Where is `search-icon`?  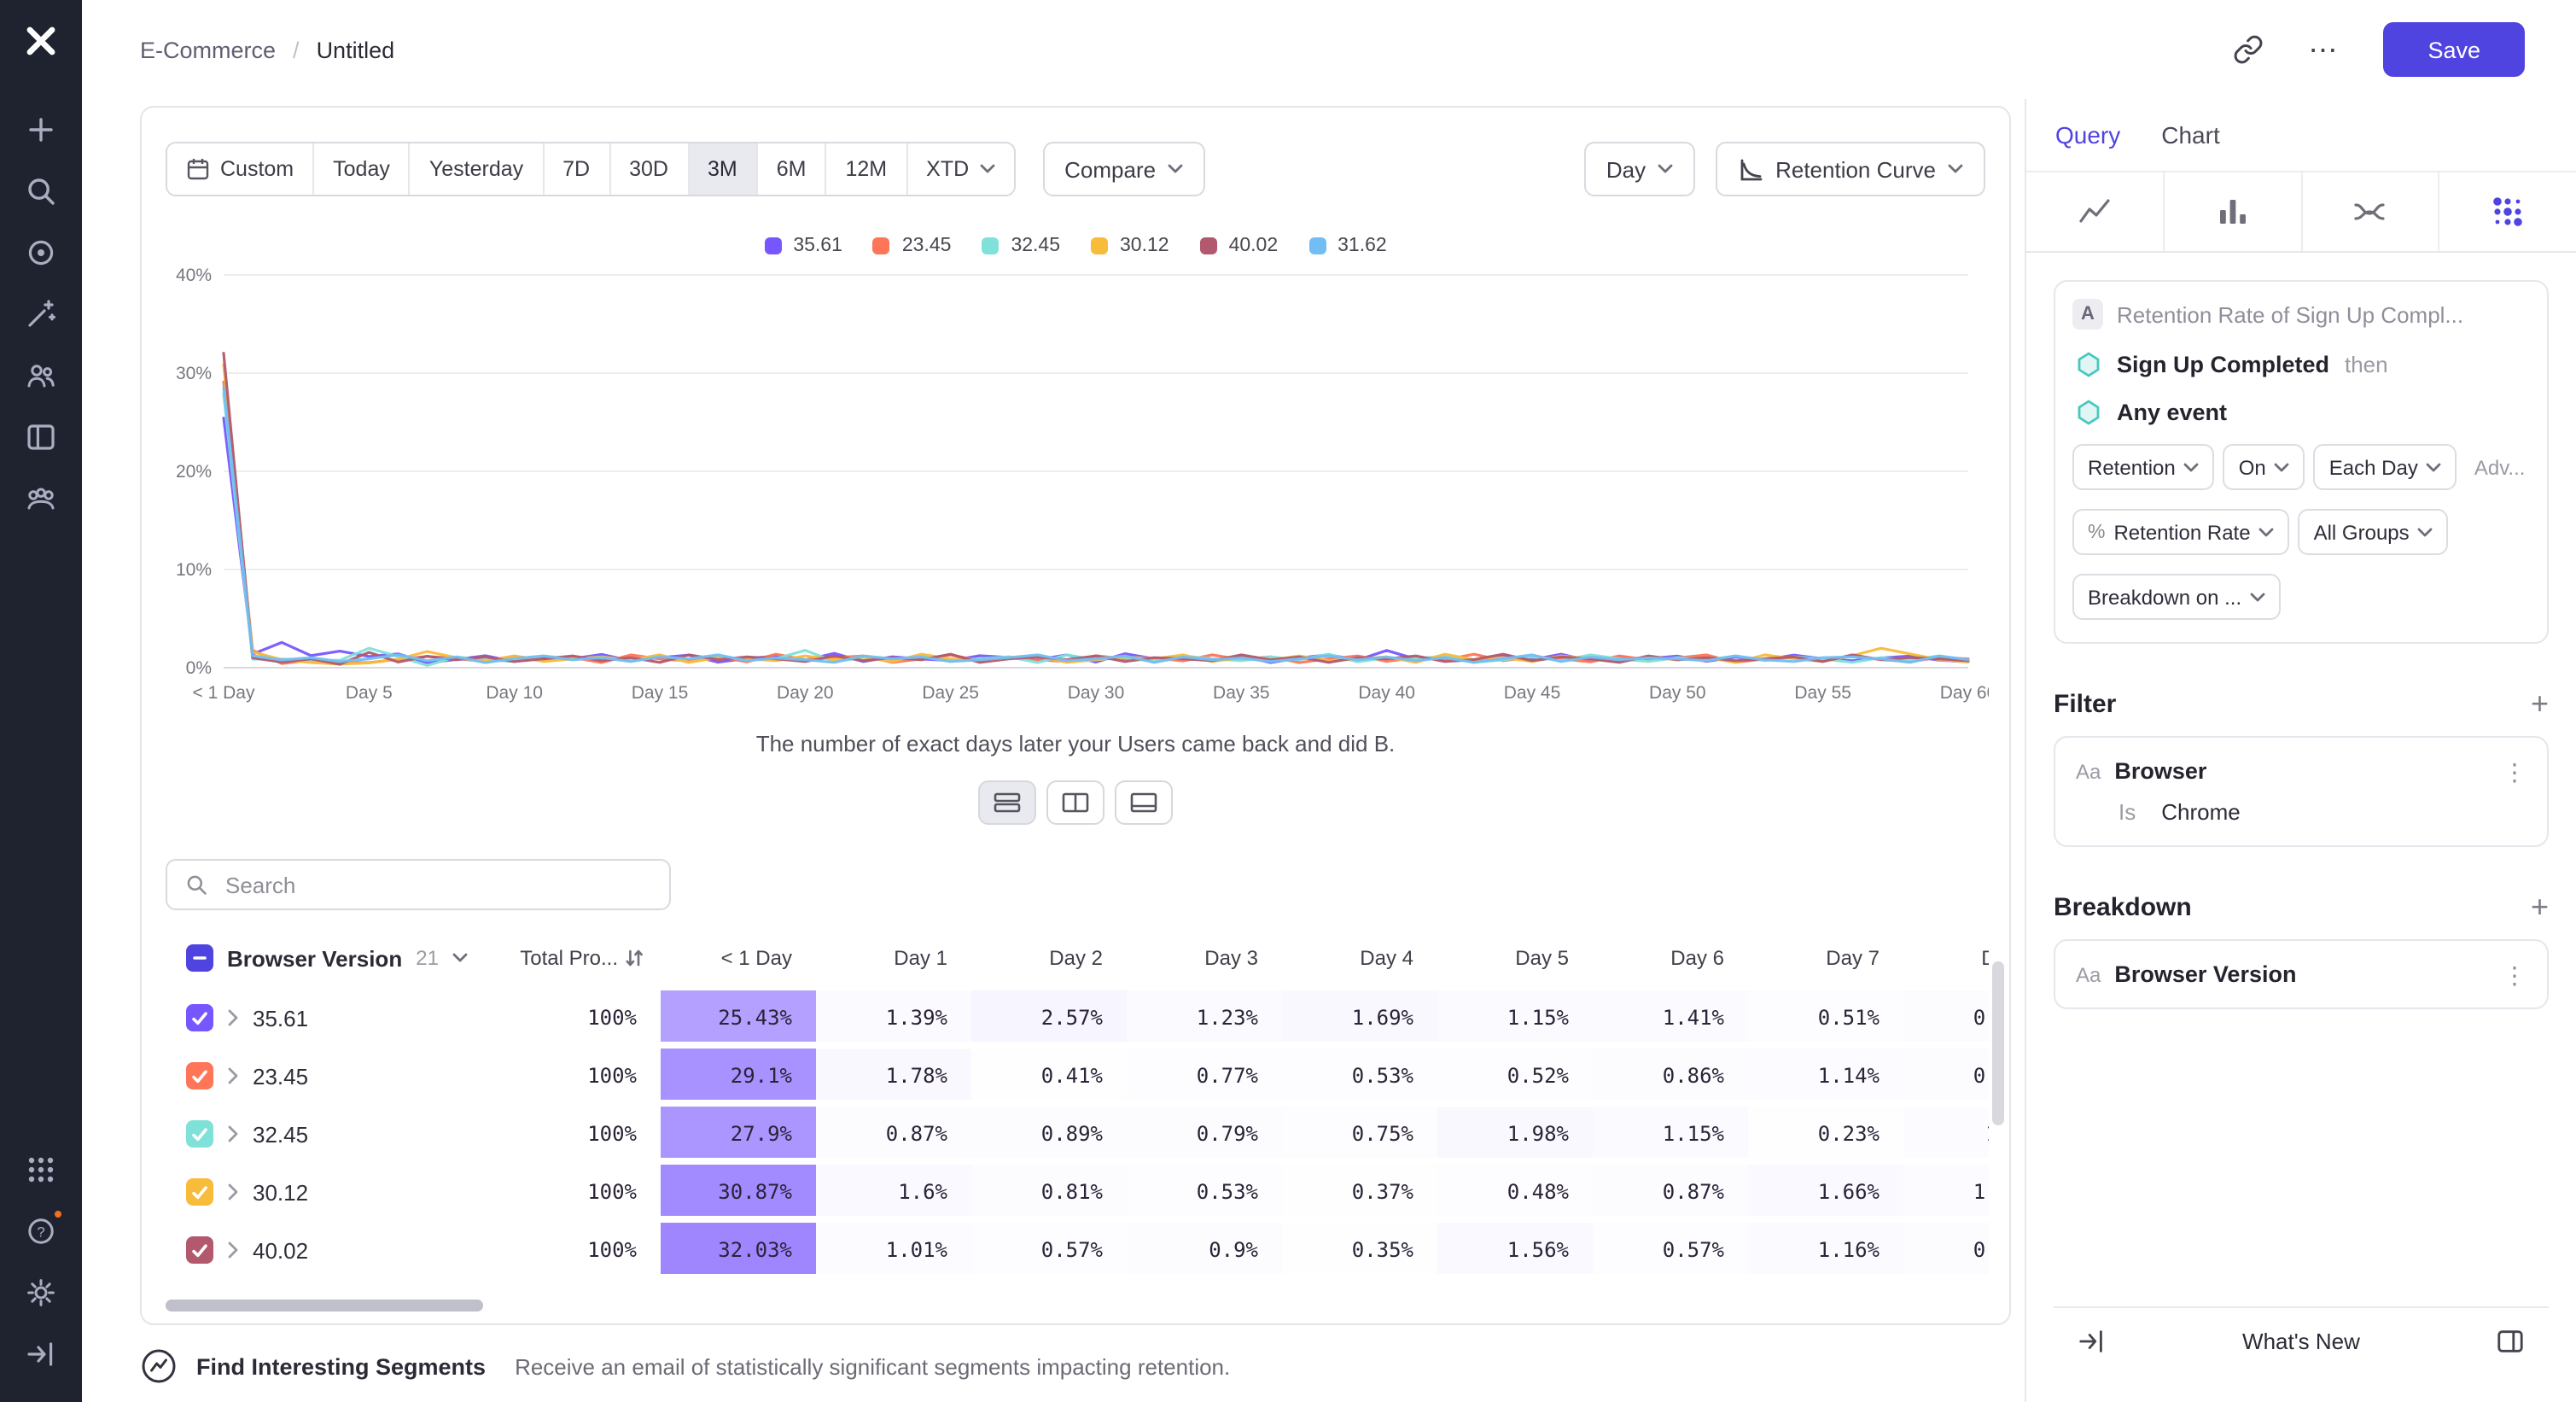
search-icon is located at coordinates (41, 191).